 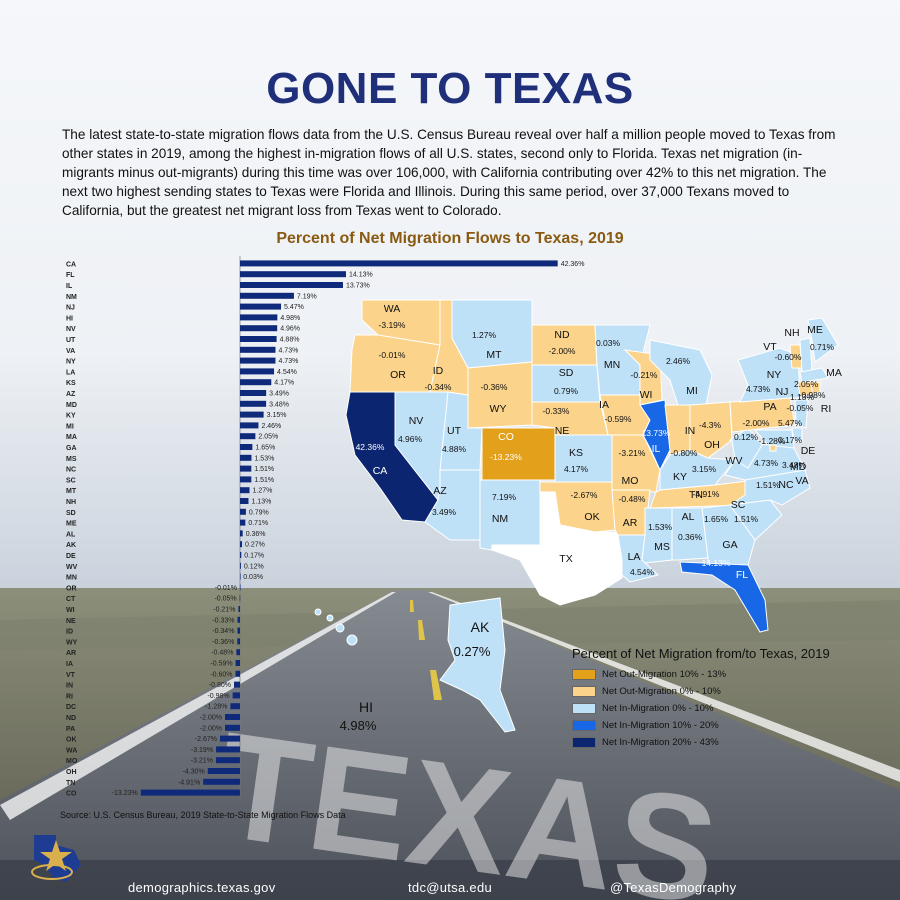 What do you see at coordinates (688, 517) in the screenshot?
I see `map-state-abbr: AL` at bounding box center [688, 517].